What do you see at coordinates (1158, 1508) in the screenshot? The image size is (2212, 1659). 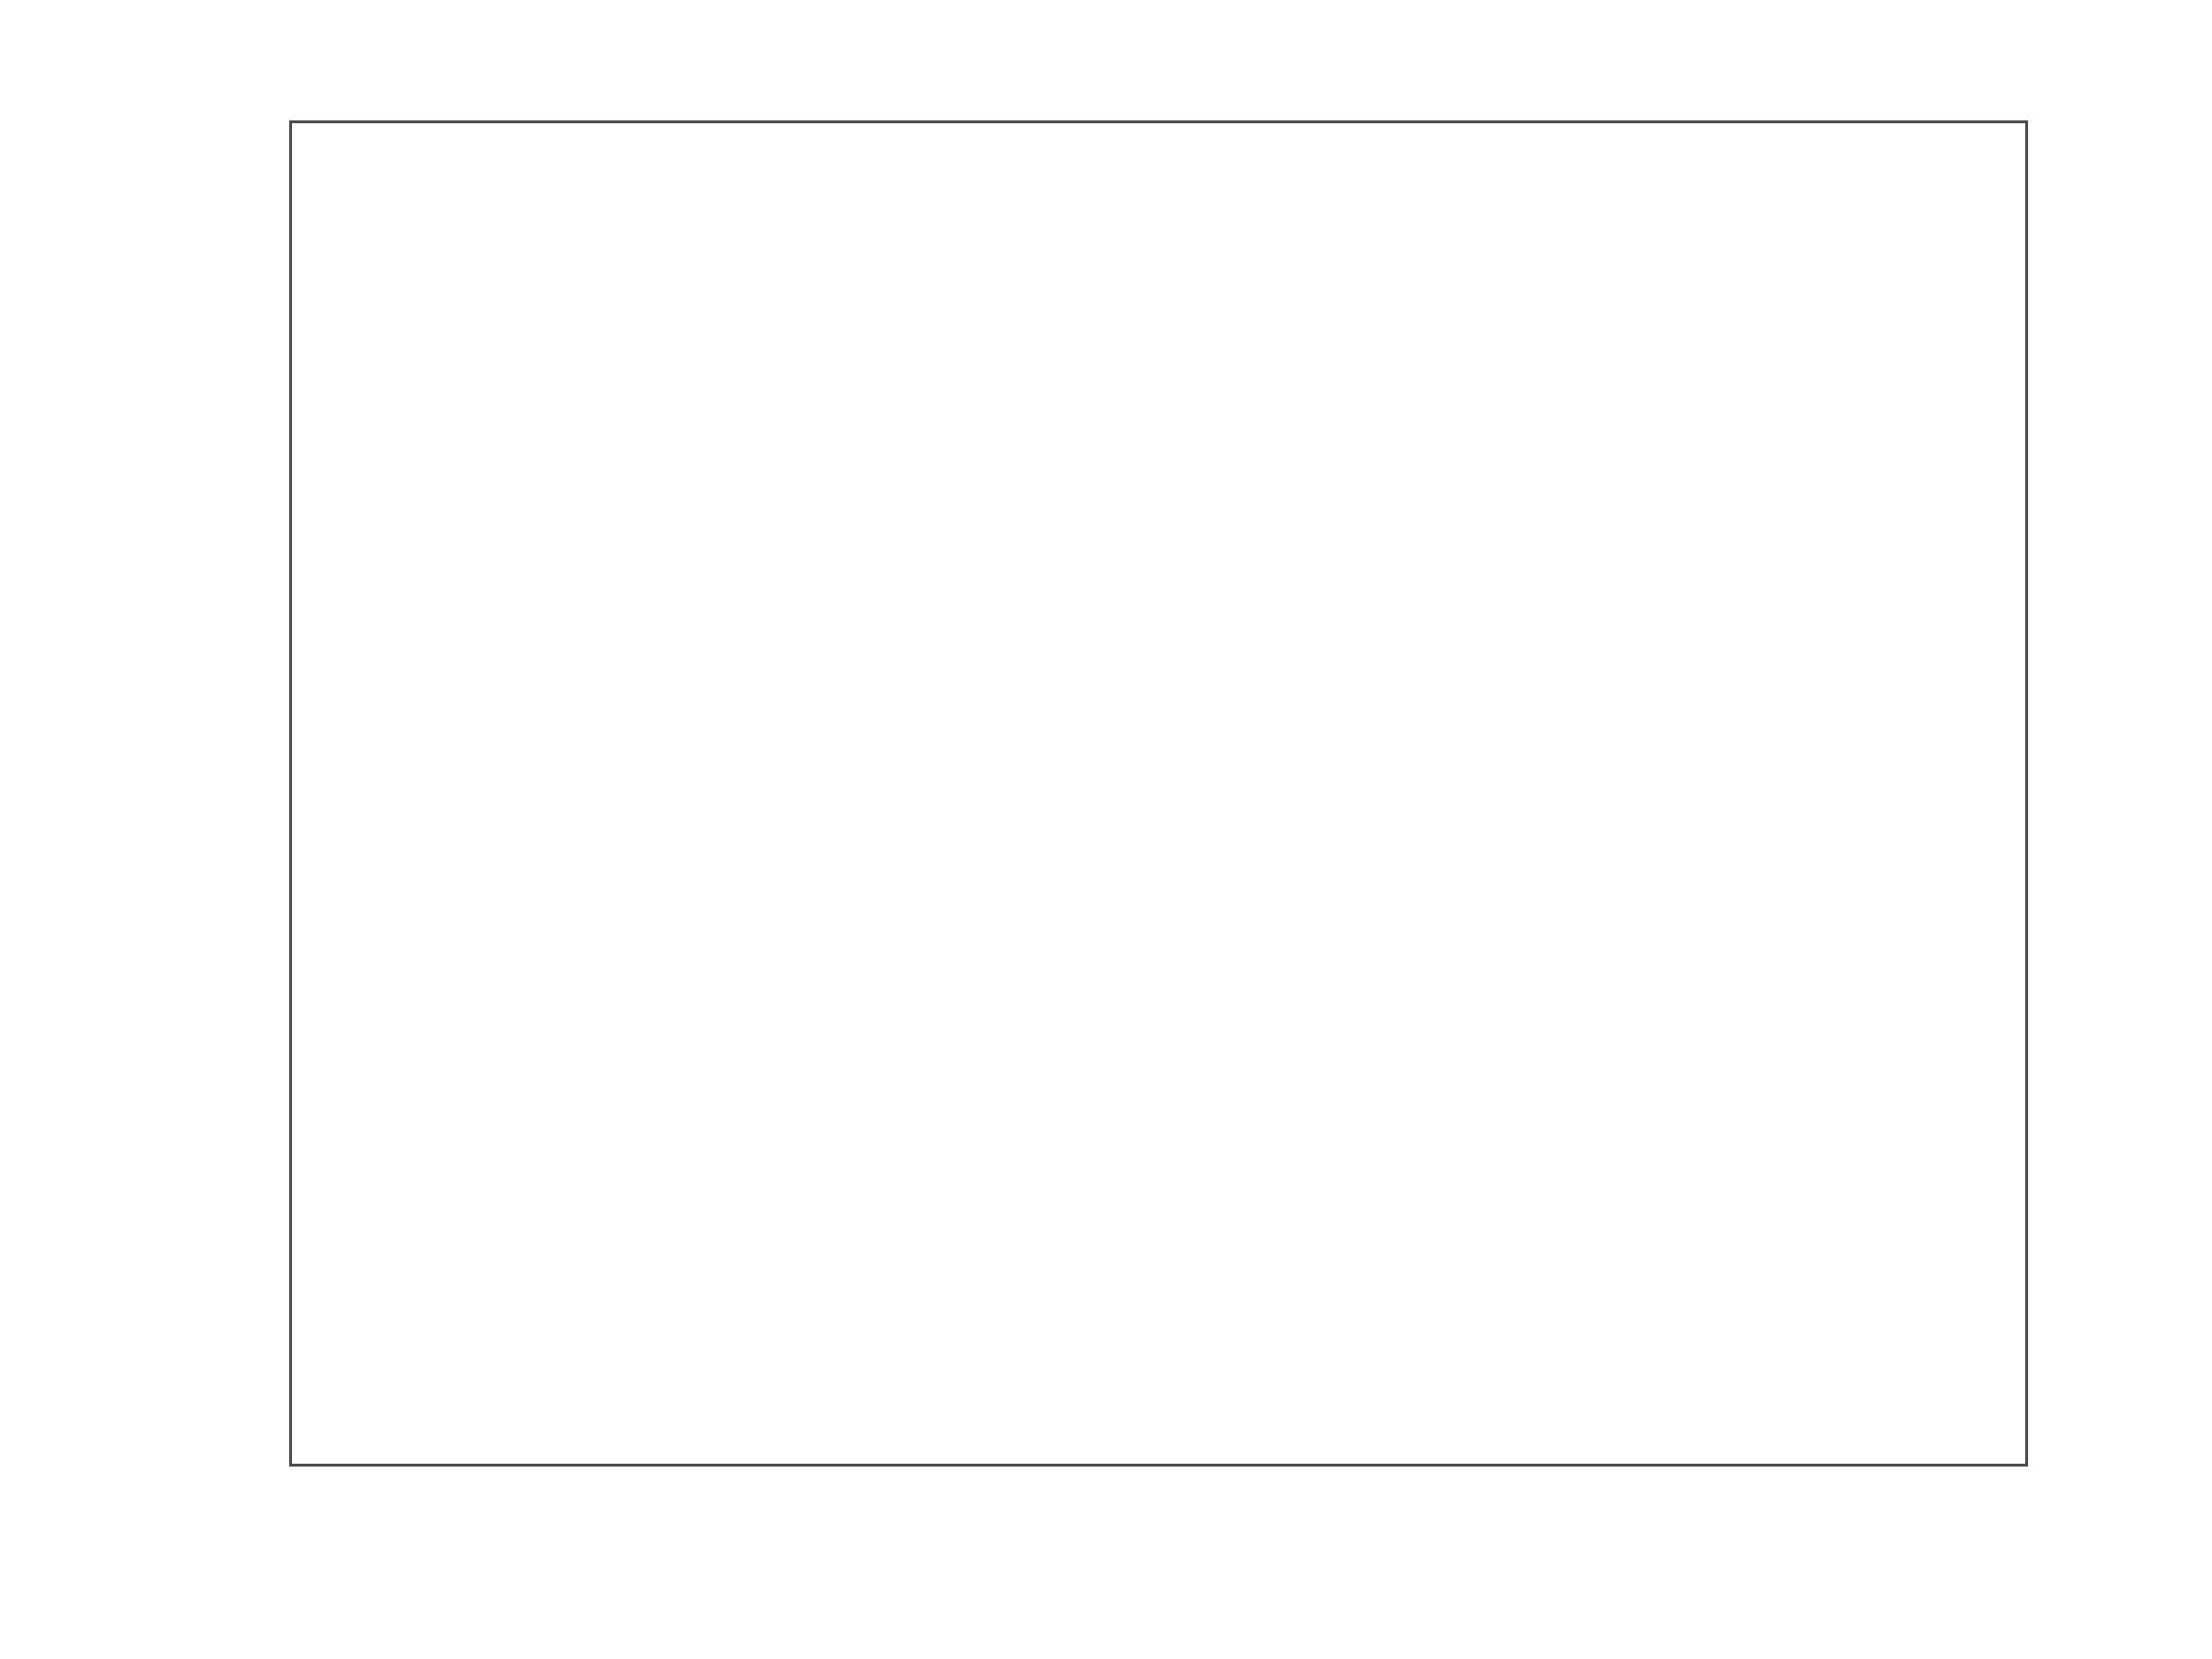 I see `x-axis` at bounding box center [1158, 1508].